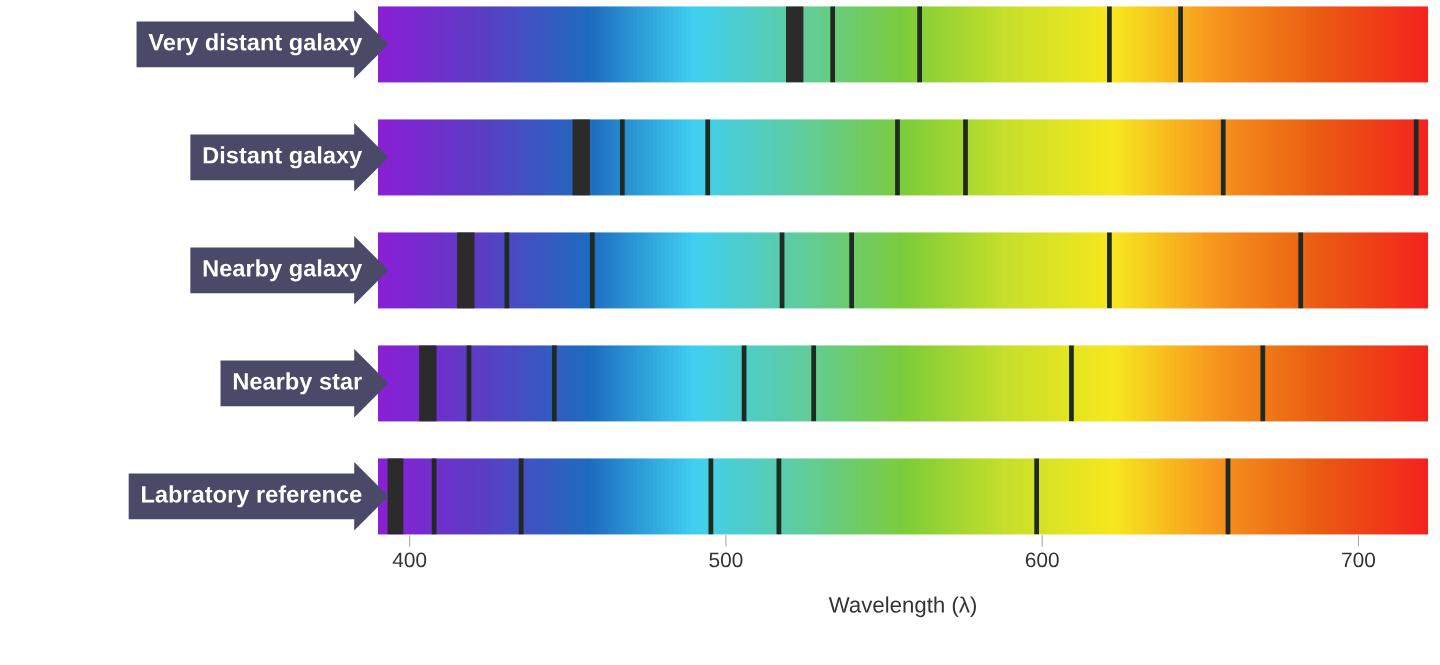  I want to click on y-tick-label: Very distant galaxy, so click(255, 44).